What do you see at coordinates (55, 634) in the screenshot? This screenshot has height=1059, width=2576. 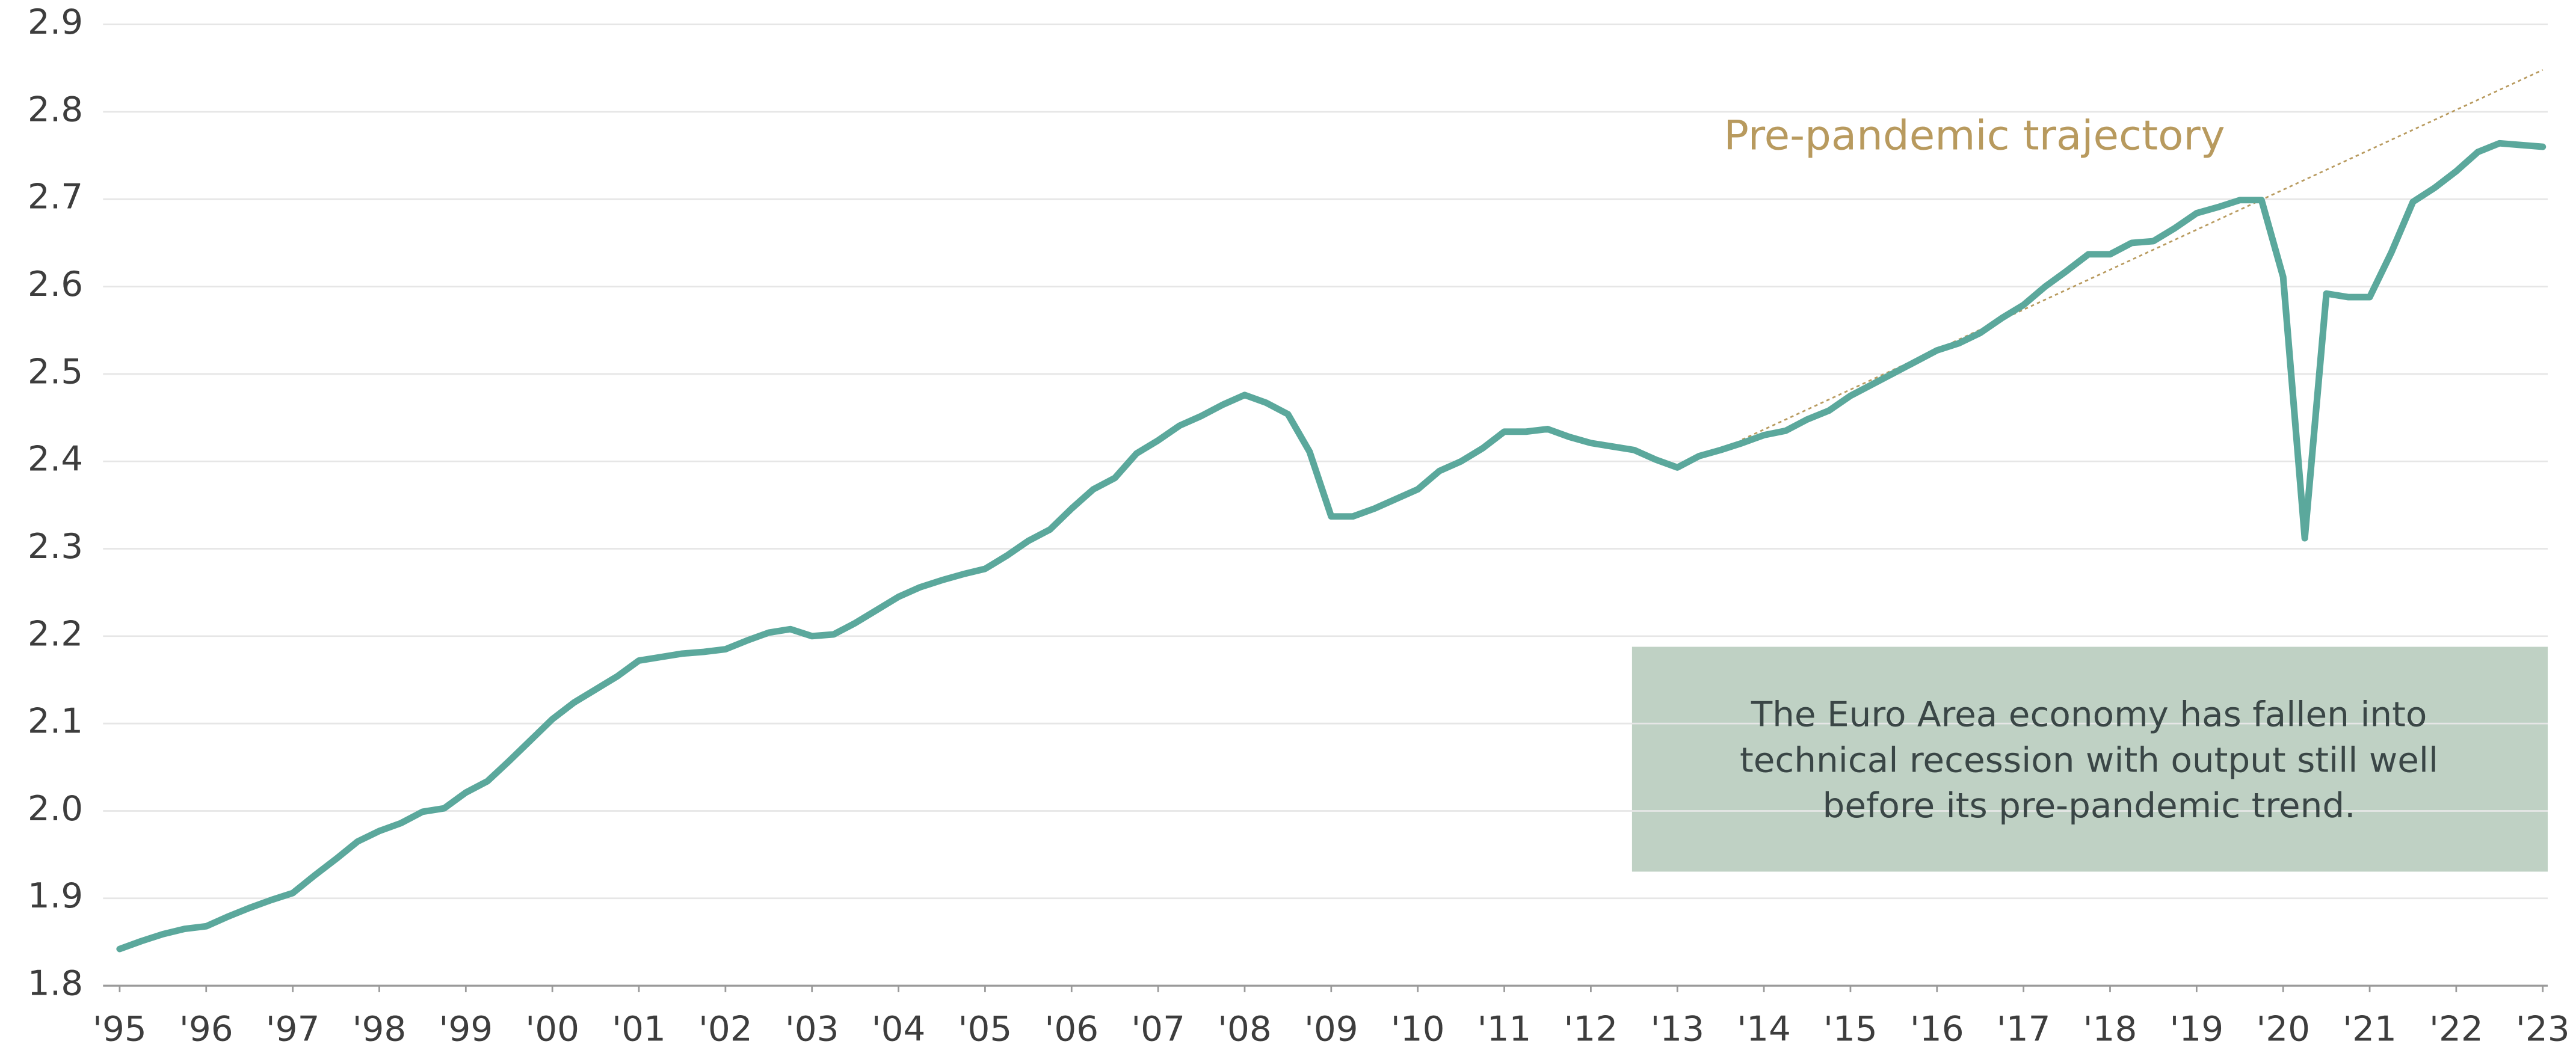 I see `y-tick-label: 2.2` at bounding box center [55, 634].